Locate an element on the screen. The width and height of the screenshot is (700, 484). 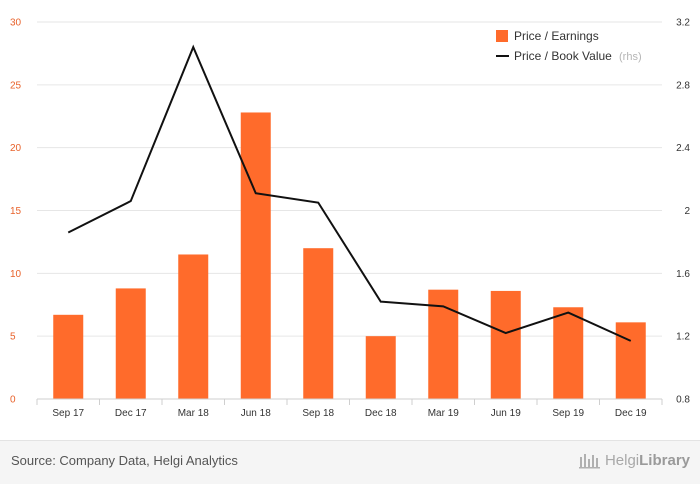
y-left-tick-label: 25 is located at coordinates (16, 85).